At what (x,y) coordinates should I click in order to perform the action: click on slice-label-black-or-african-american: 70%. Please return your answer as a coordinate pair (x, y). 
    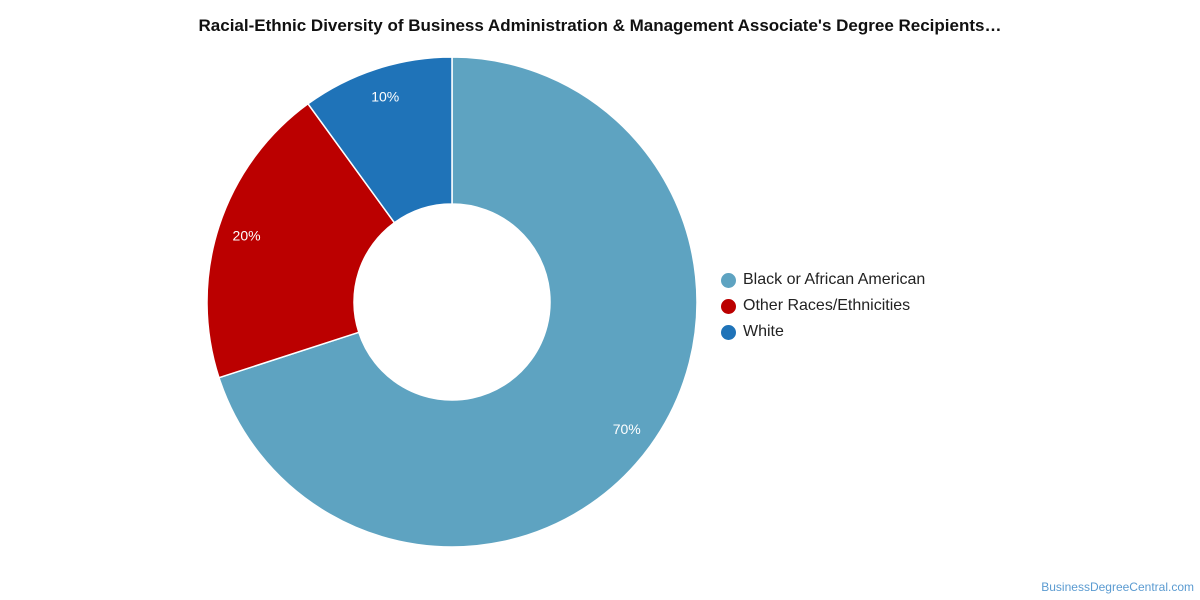
    Looking at the image, I should click on (627, 429).